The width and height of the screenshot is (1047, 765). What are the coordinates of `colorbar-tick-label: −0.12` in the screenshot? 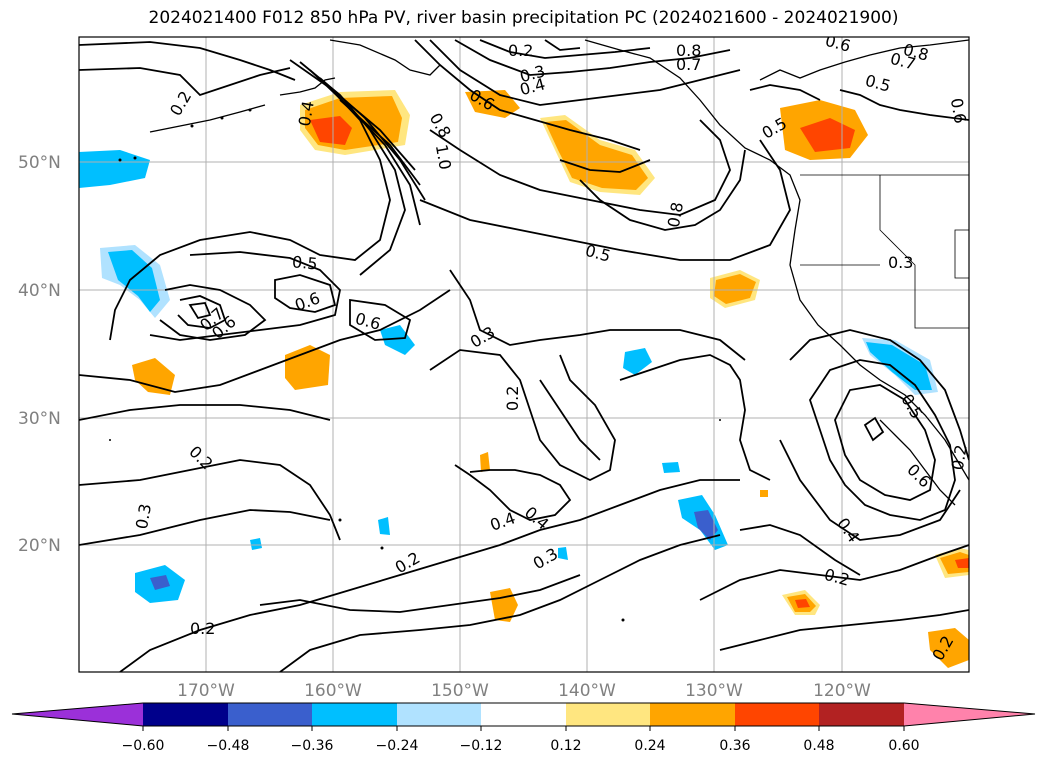 It's located at (481, 746).